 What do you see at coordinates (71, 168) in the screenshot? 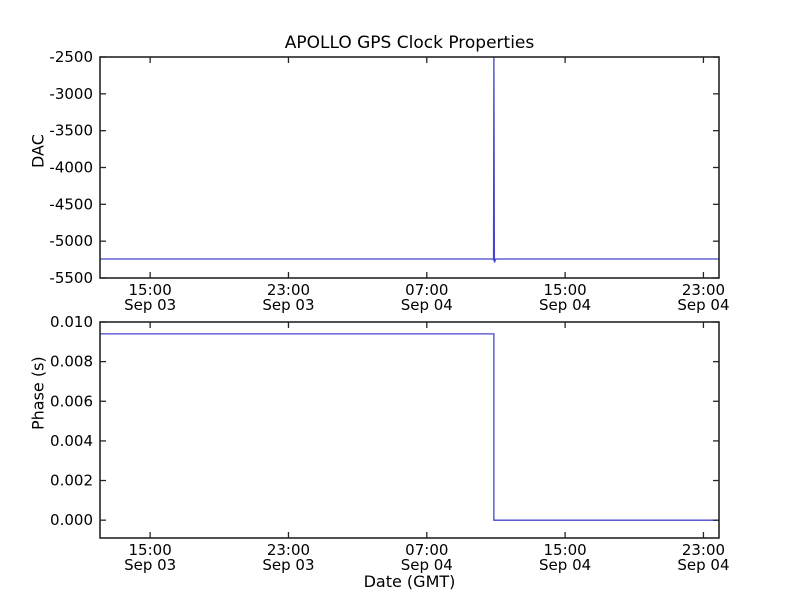
I see `y-tick-label: -4000` at bounding box center [71, 168].